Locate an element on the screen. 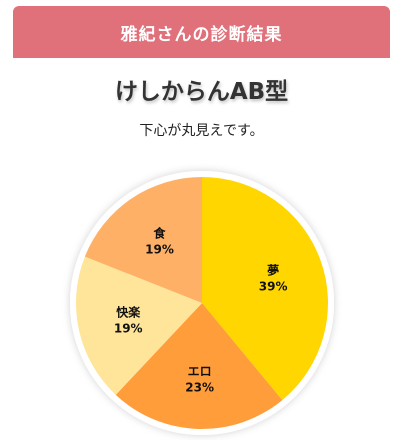 This screenshot has width=403, height=440. result-description: 下心が丸見えです。 is located at coordinates (201, 131).